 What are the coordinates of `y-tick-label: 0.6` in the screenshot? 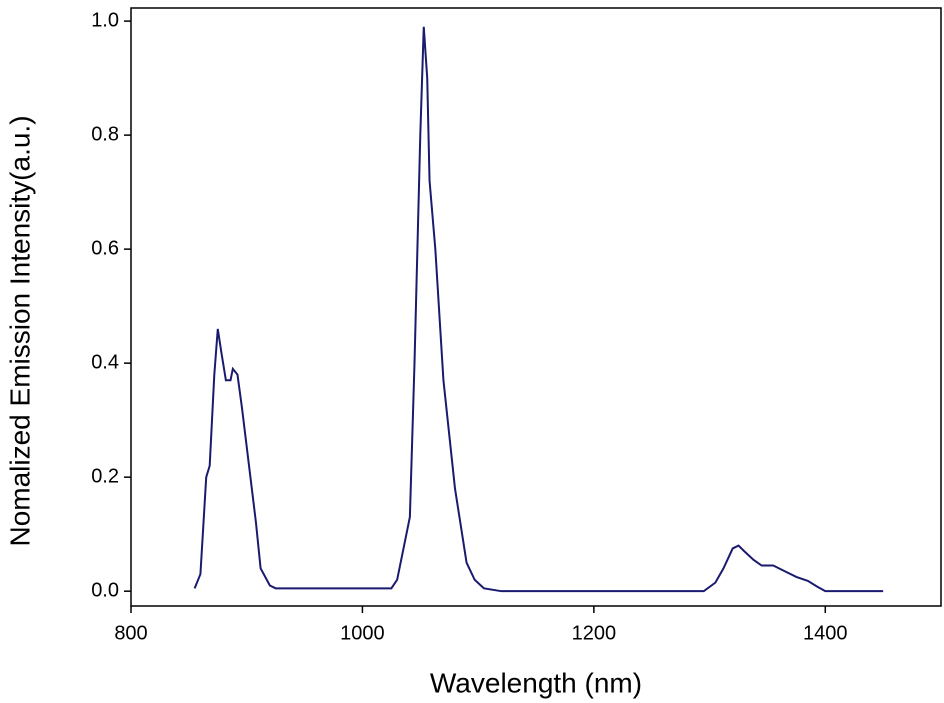 It's located at (105, 248).